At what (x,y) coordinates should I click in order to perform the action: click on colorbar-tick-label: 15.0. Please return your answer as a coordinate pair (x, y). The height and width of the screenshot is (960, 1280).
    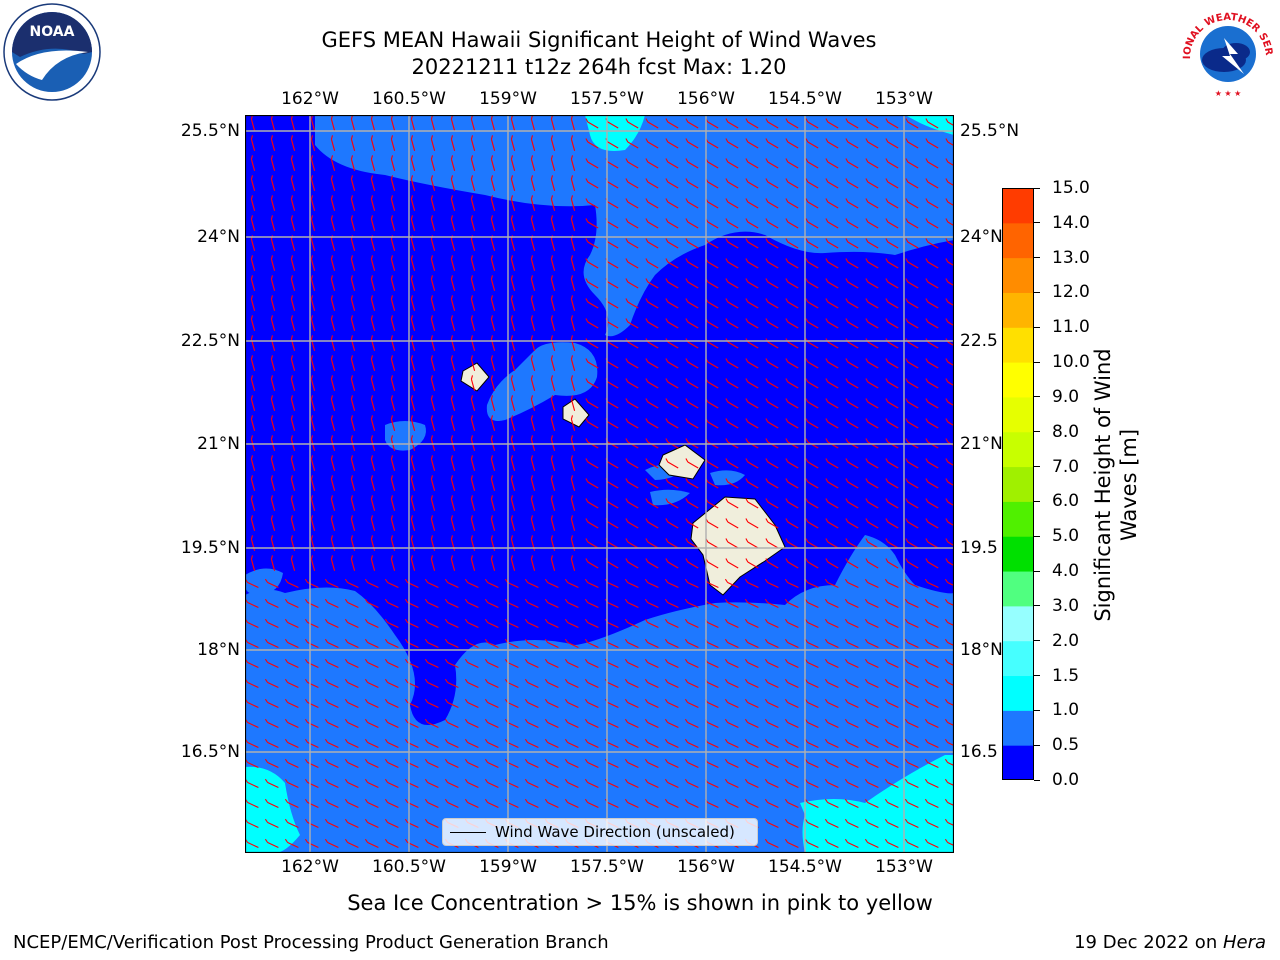
    Looking at the image, I should click on (1071, 188).